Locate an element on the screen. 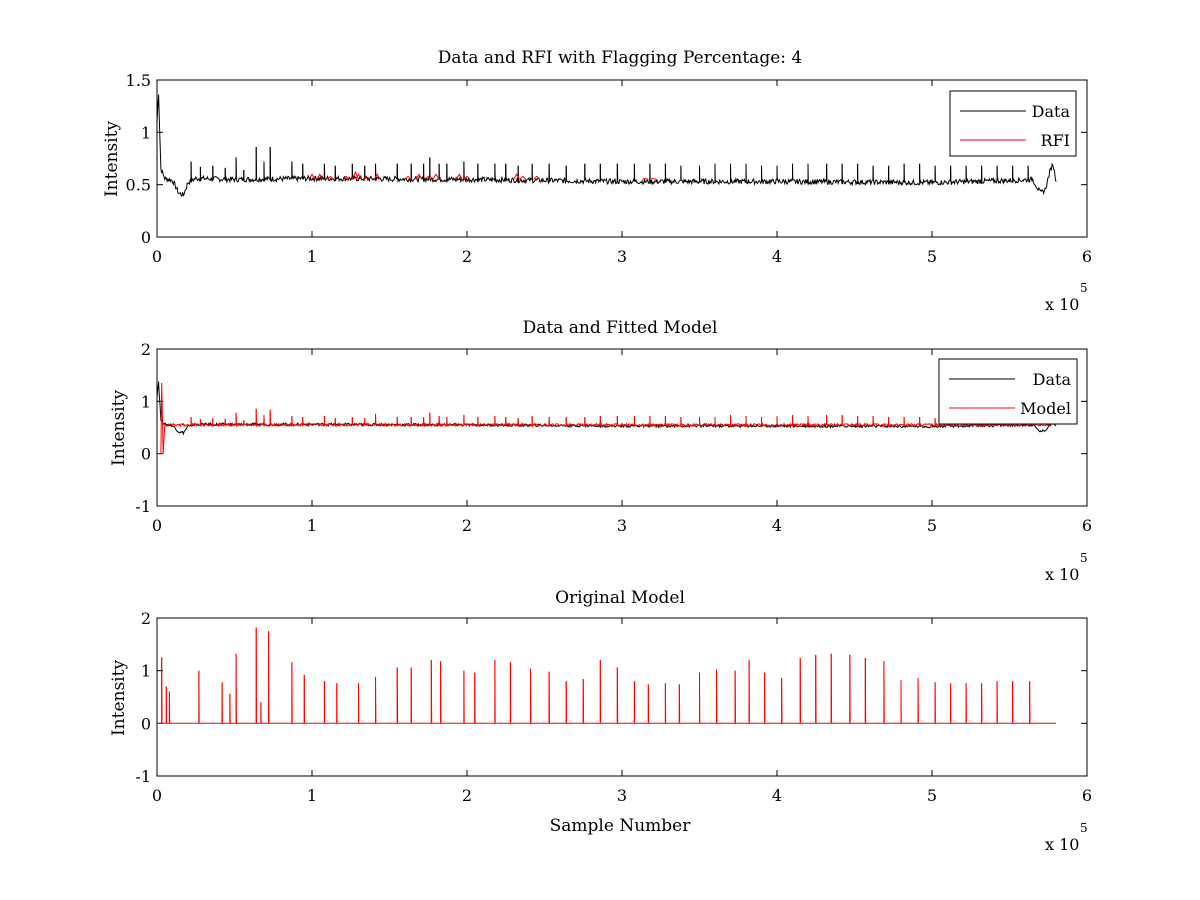  subplot-title: Data and RFI with Flagging Percentage: 4 is located at coordinates (620, 58).